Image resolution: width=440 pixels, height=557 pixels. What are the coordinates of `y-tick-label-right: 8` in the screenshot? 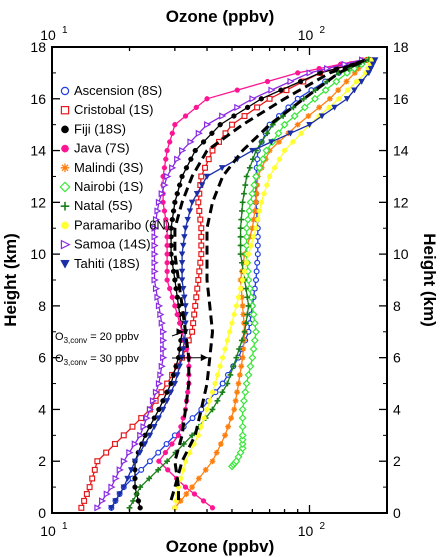 It's located at (397, 306).